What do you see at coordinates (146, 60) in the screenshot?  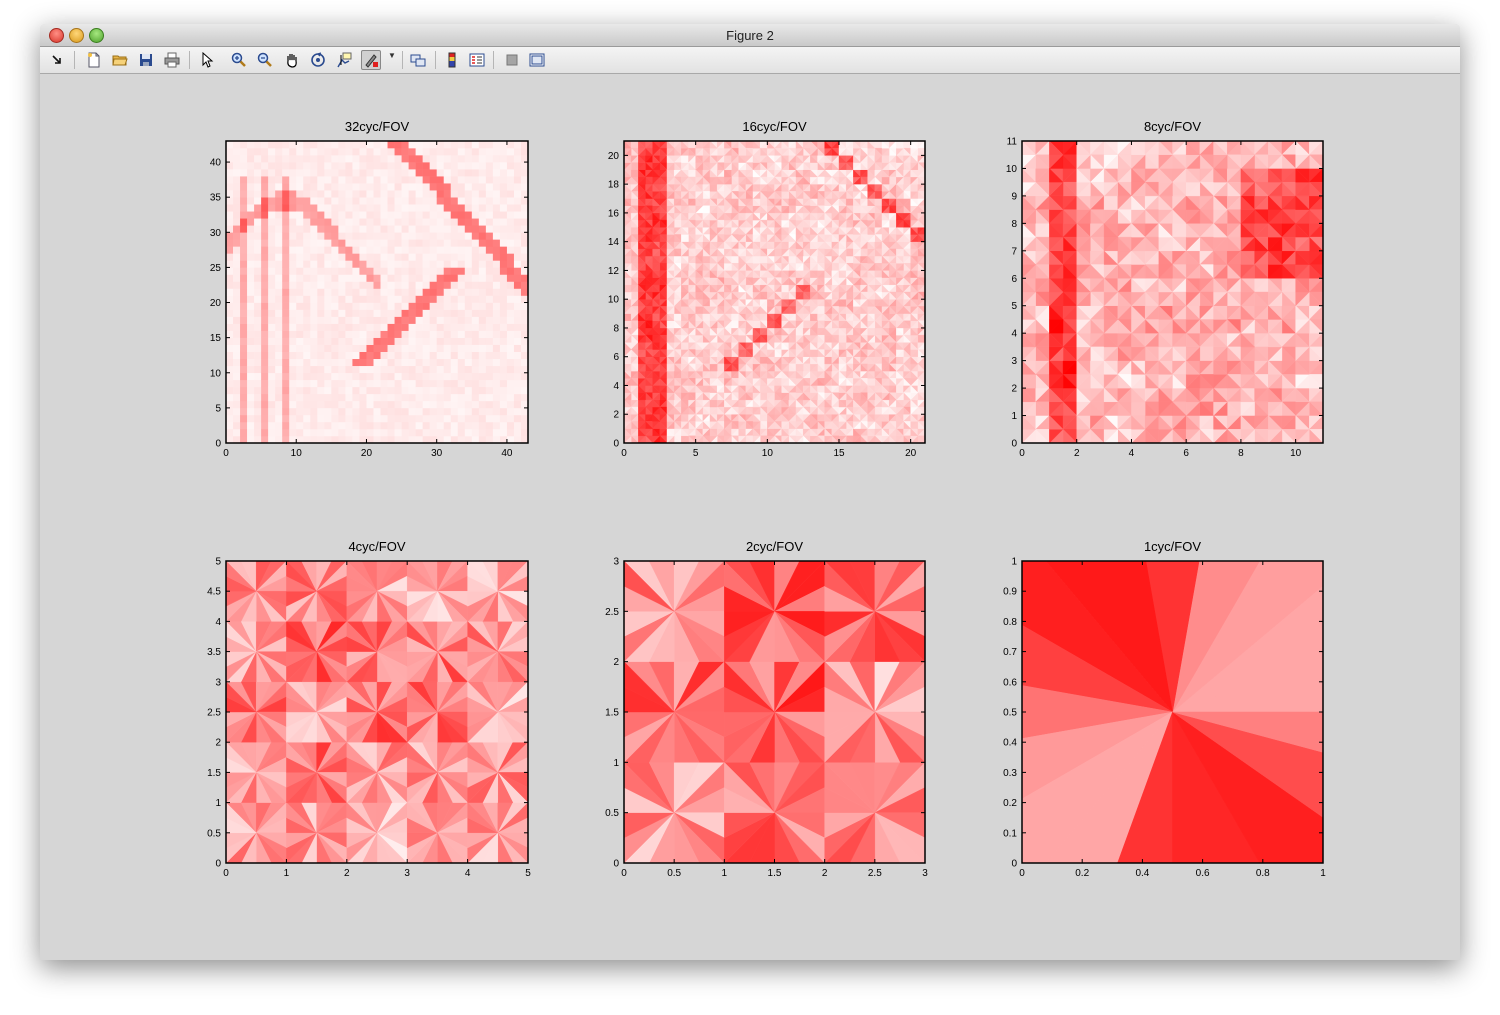 I see `save-figure-button` at bounding box center [146, 60].